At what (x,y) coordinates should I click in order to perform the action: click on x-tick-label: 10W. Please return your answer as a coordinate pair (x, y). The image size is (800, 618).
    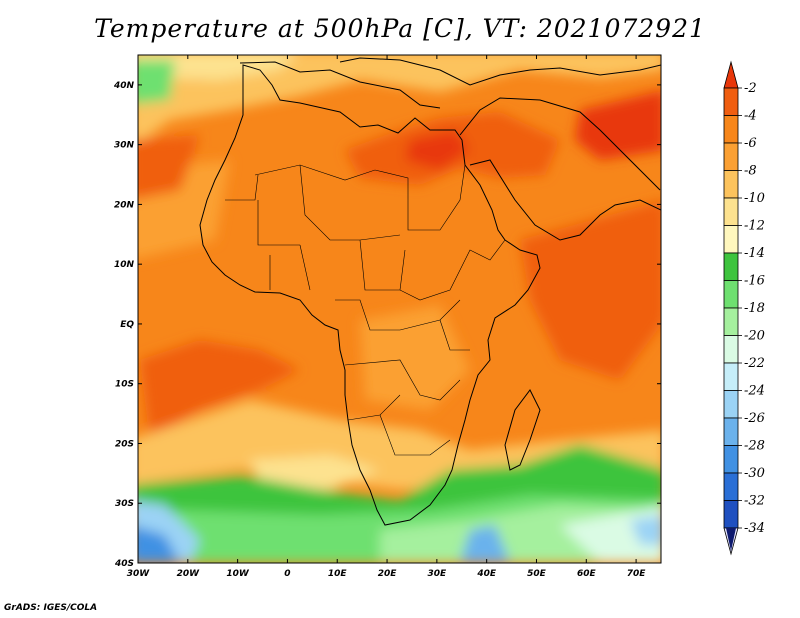
    Looking at the image, I should click on (238, 574).